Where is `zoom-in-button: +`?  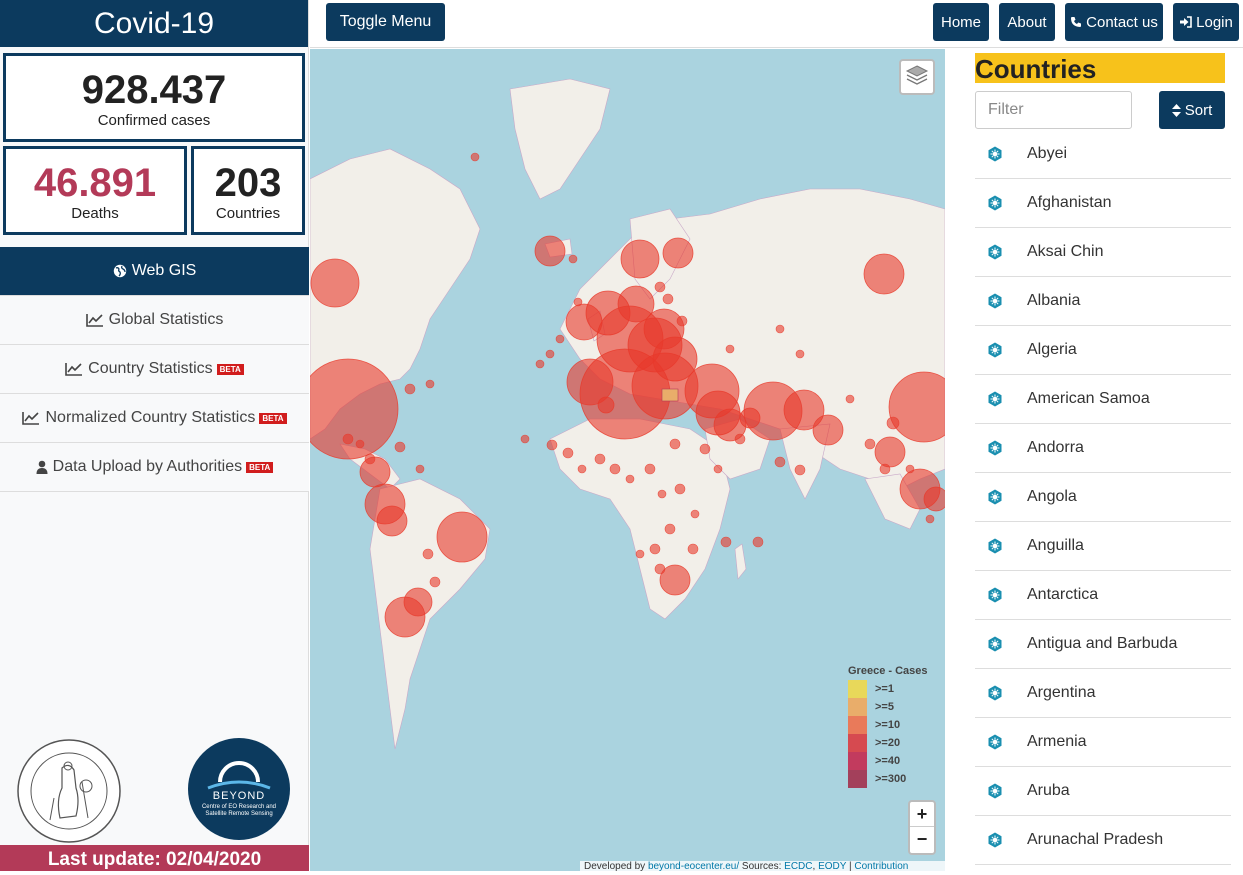 zoom-in-button: + is located at coordinates (922, 814).